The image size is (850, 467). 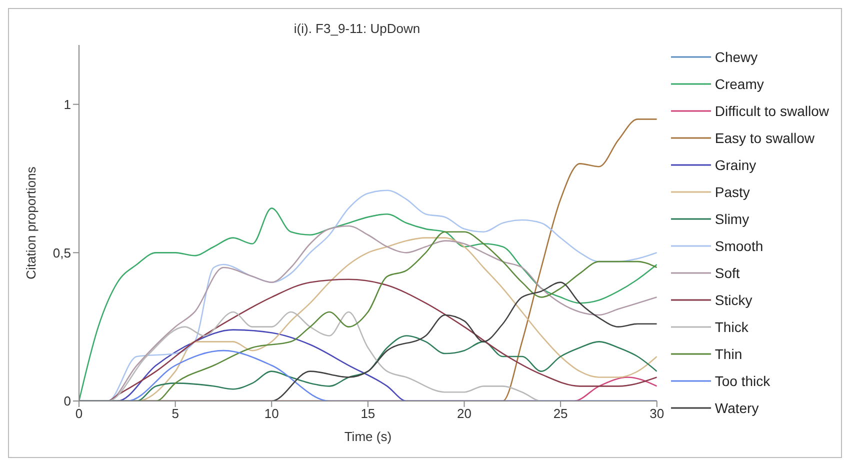 What do you see at coordinates (764, 138) in the screenshot?
I see `legend-label: Easy to swallow` at bounding box center [764, 138].